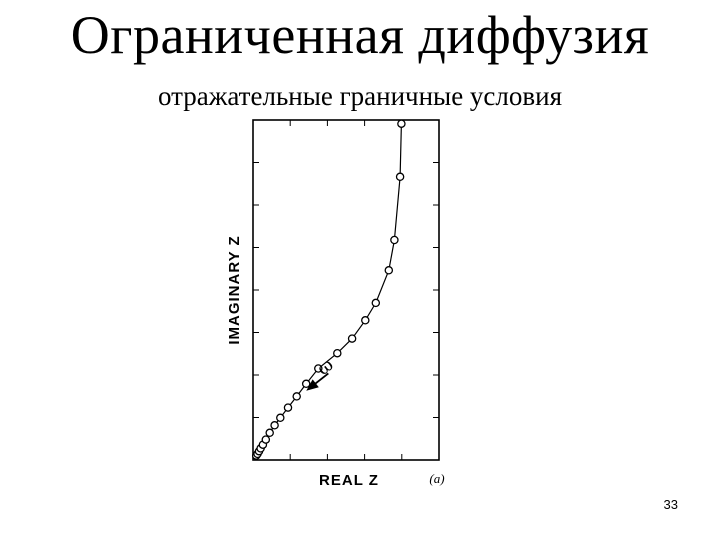 The width and height of the screenshot is (720, 540). What do you see at coordinates (360, 96) in the screenshot?
I see `slide-subtitle: отражательные граничные условия` at bounding box center [360, 96].